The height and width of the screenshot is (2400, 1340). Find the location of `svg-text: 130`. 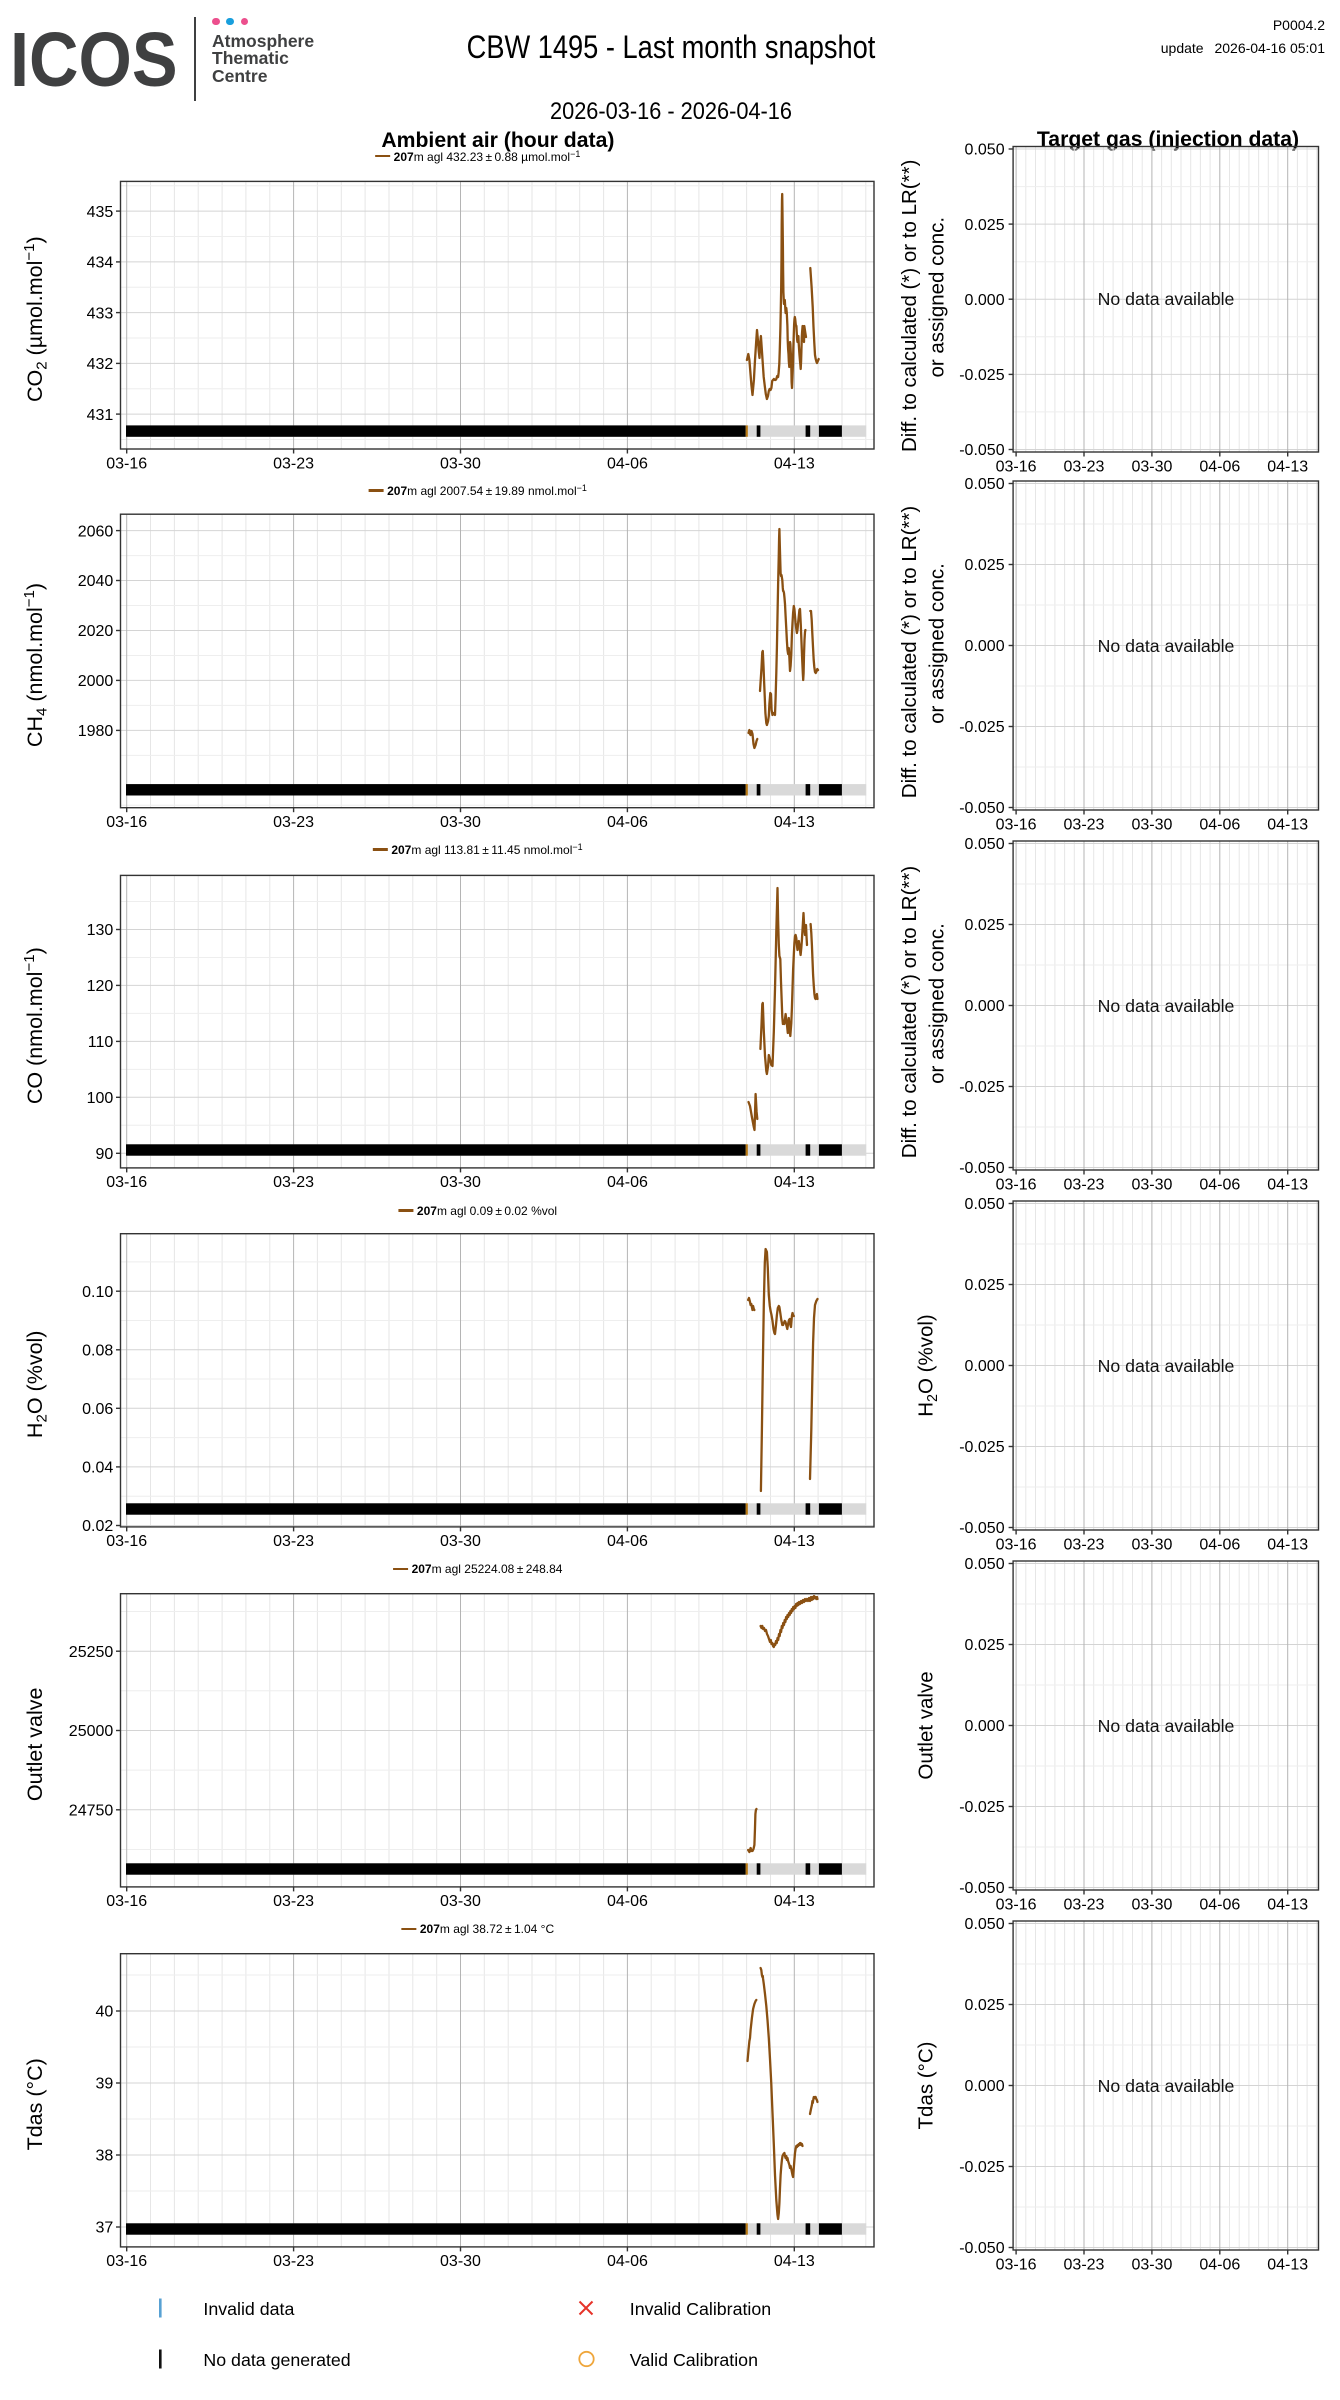

svg-text: 130 is located at coordinates (100, 930).